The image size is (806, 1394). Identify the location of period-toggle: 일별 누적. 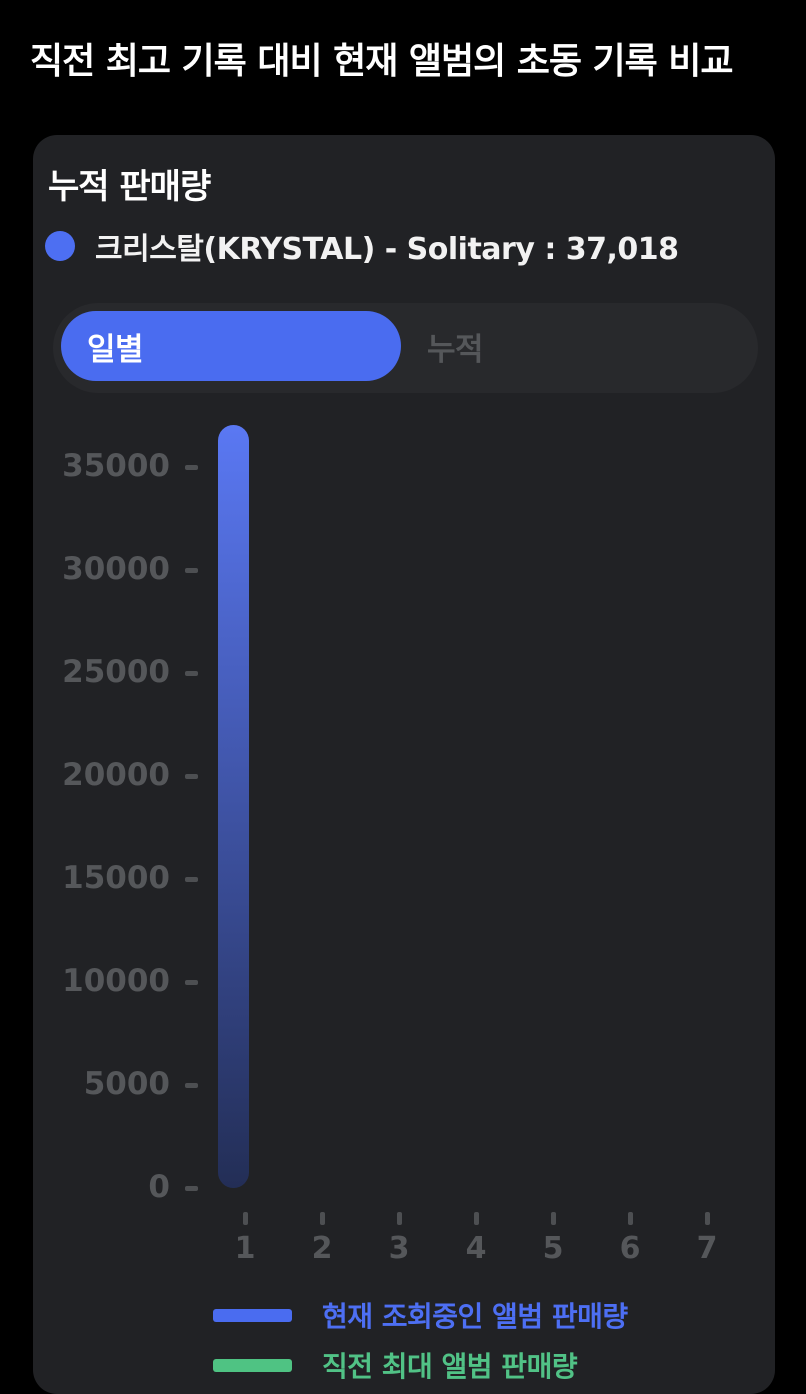
(405, 348).